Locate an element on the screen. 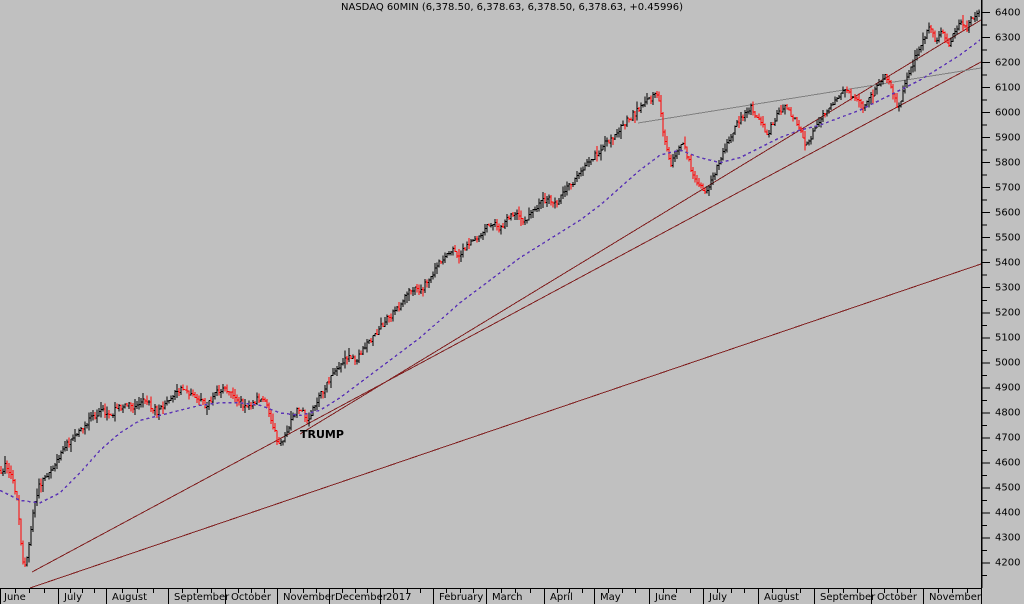 Image resolution: width=1024 pixels, height=608 pixels. price-axis-label: 5900 is located at coordinates (1008, 138).